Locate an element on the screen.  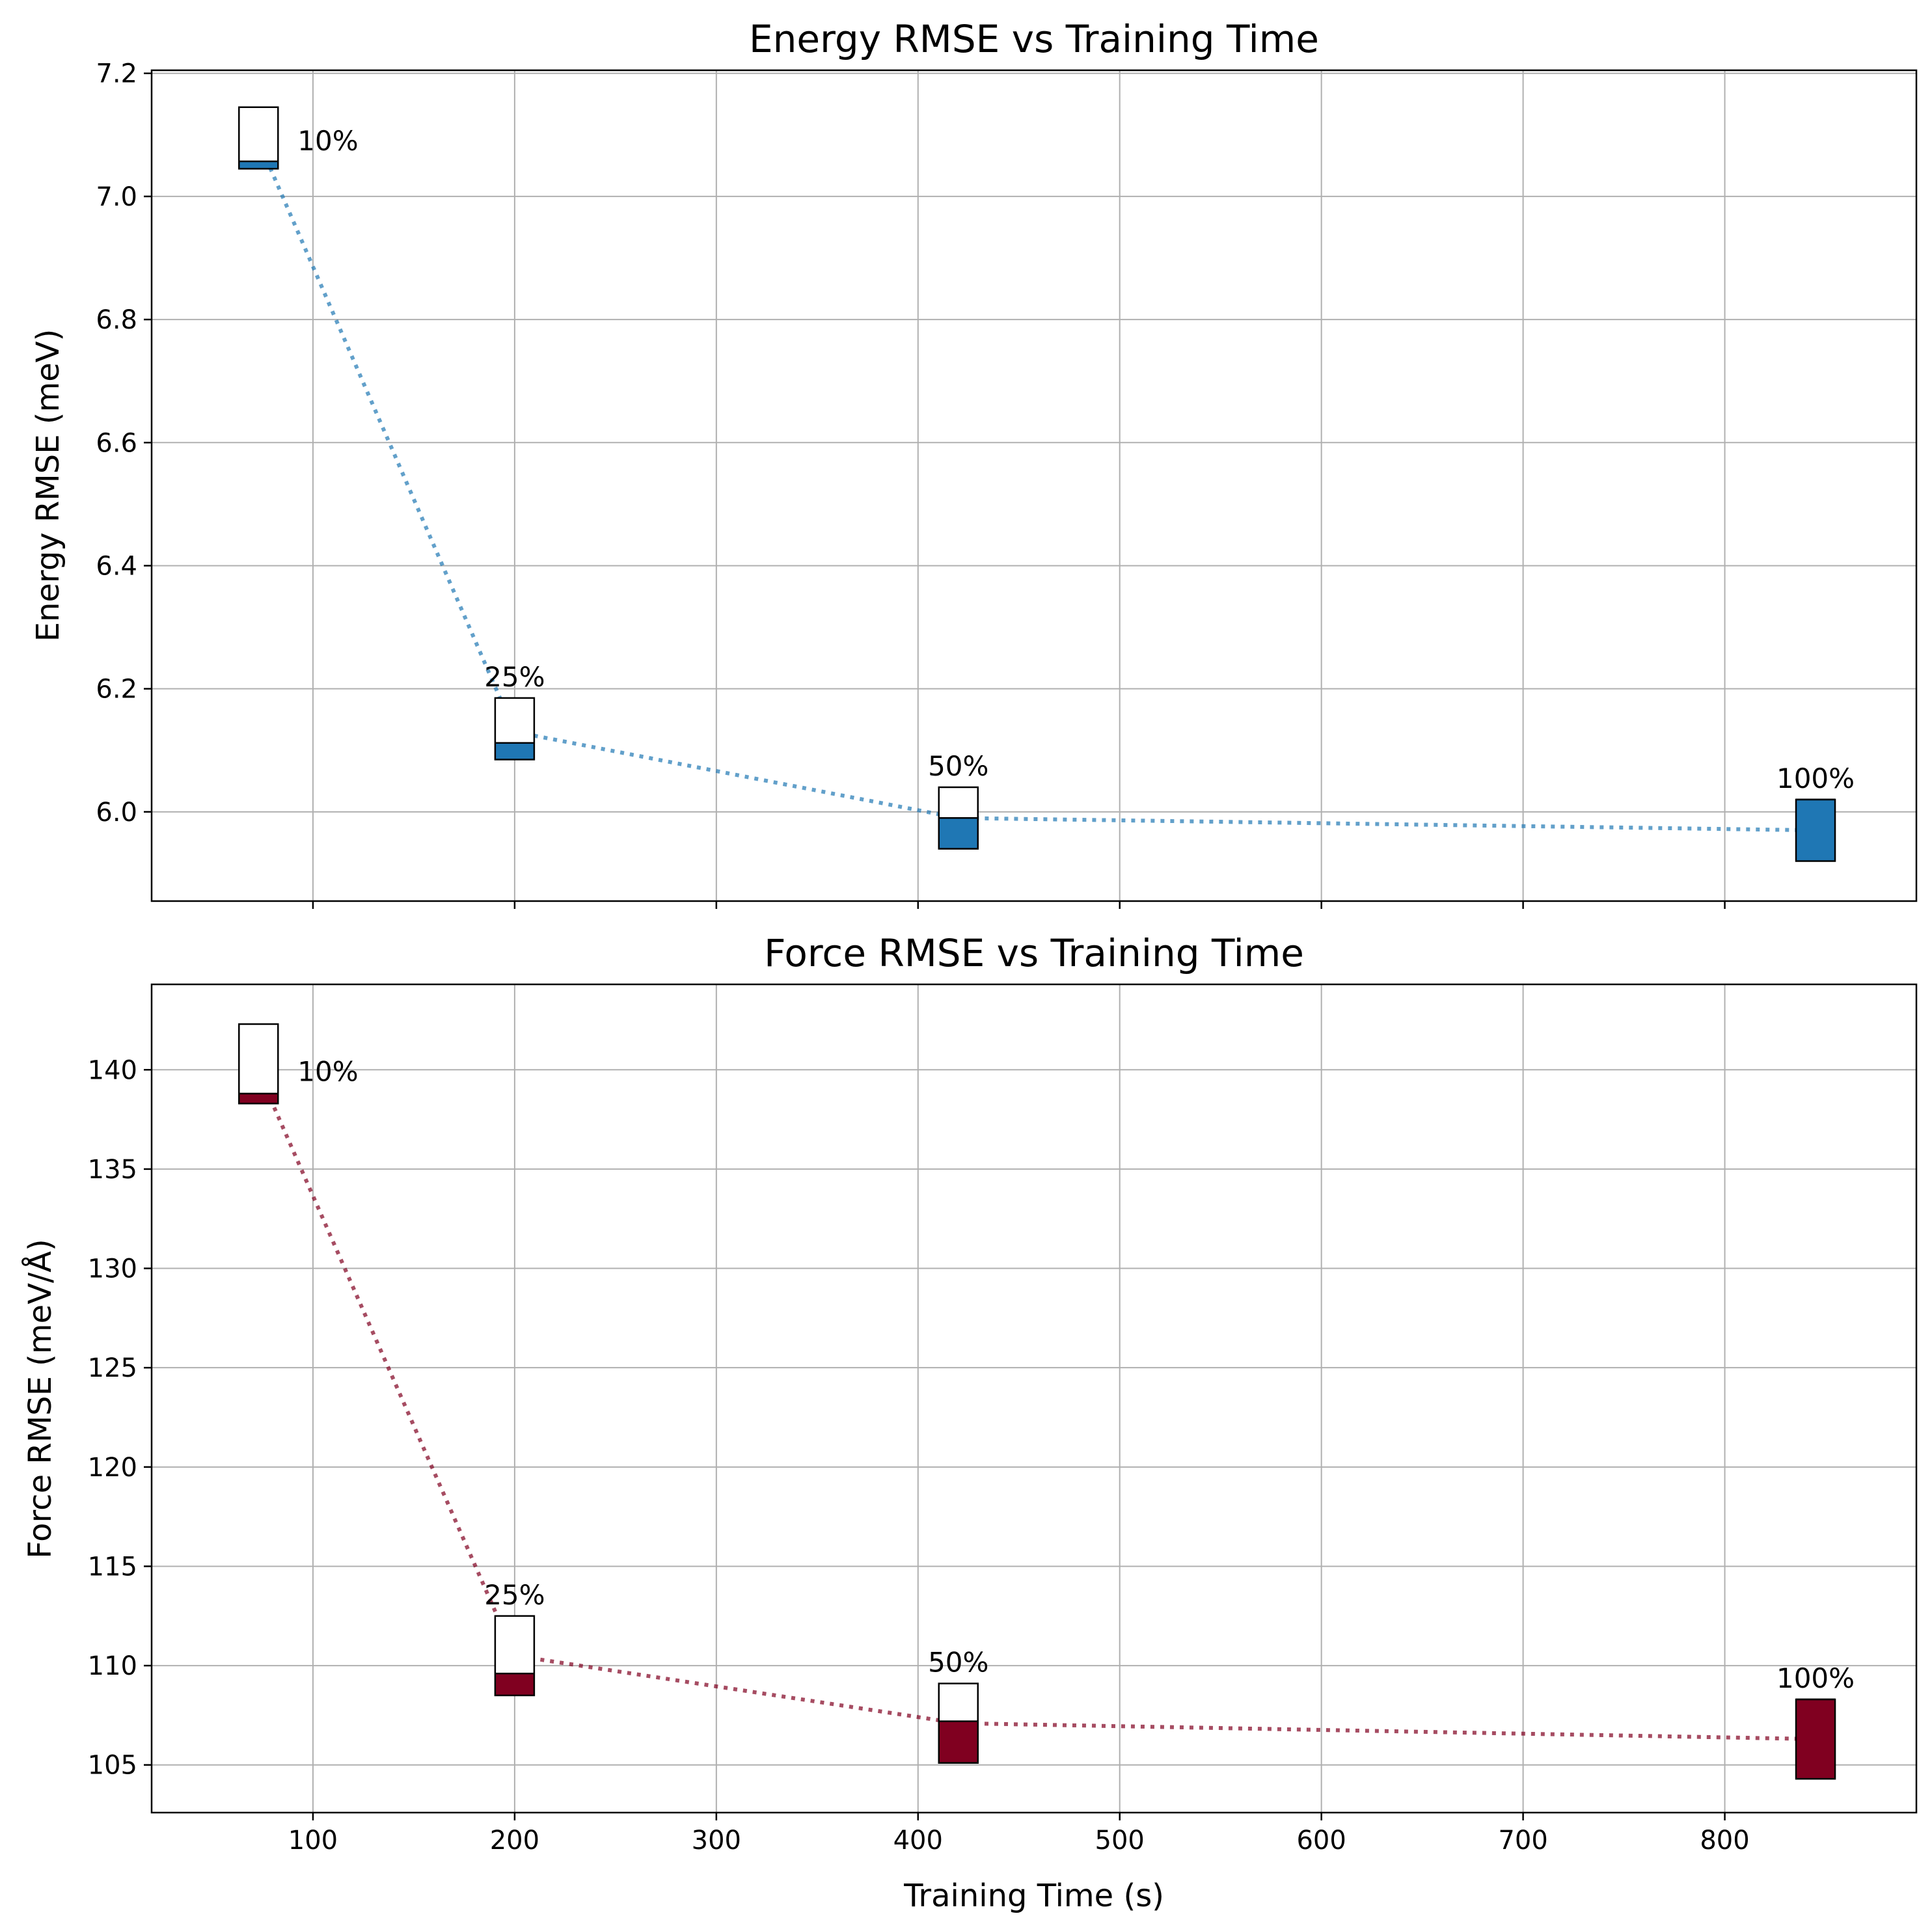
force-marker-box is located at coordinates (259, 1064).